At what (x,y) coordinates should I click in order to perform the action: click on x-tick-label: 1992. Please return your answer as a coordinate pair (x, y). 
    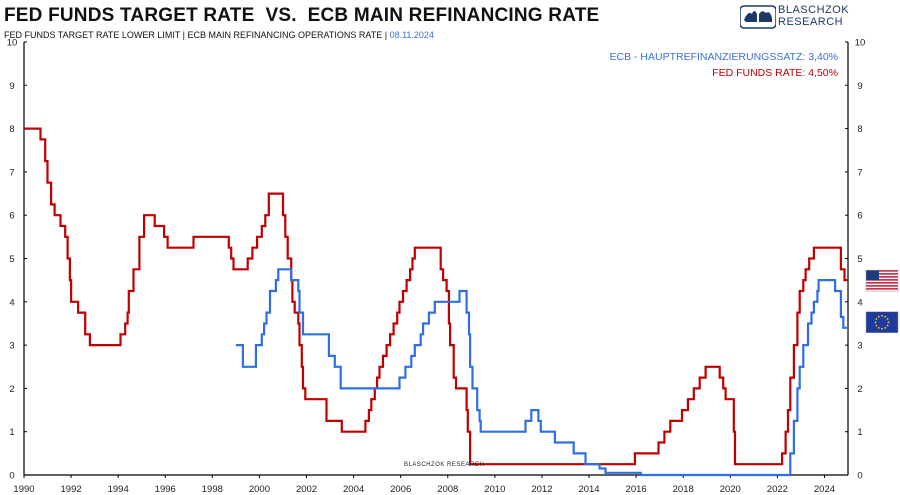
    Looking at the image, I should click on (71, 489).